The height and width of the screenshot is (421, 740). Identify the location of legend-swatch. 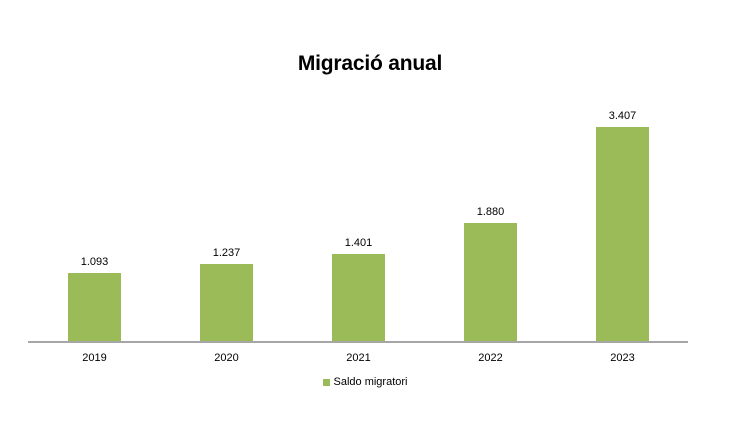
(326, 382).